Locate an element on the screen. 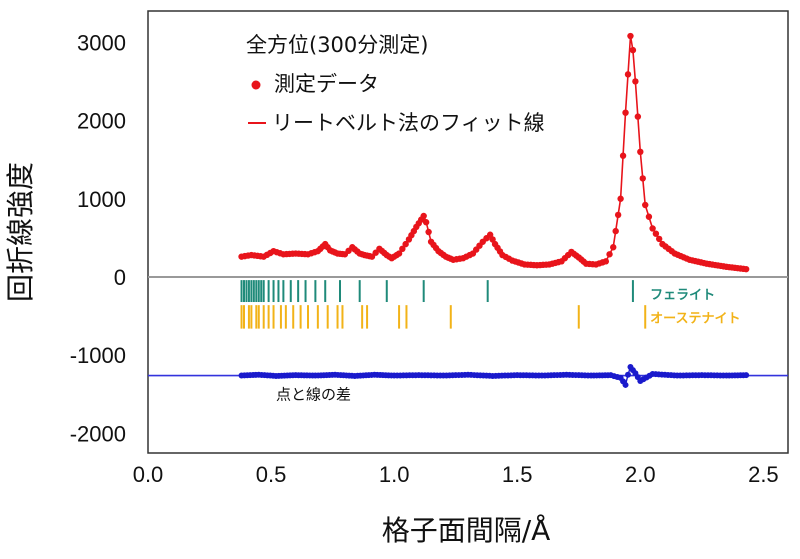 Image resolution: width=800 pixels, height=559 pixels. y-tick-label: 2000 is located at coordinates (101, 121).